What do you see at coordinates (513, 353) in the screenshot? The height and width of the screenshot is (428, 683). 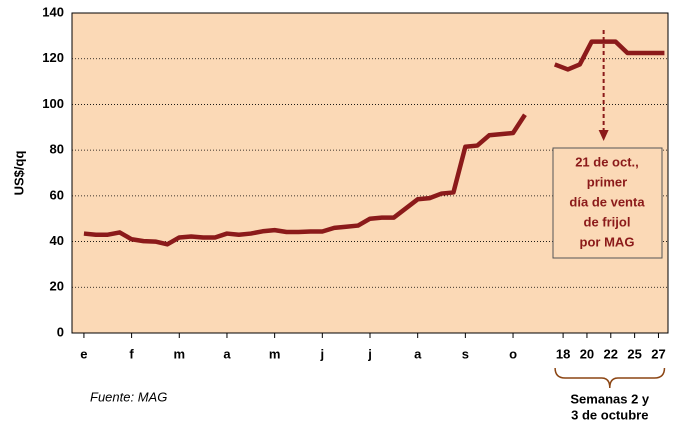 I see `x-tick-label: o` at bounding box center [513, 353].